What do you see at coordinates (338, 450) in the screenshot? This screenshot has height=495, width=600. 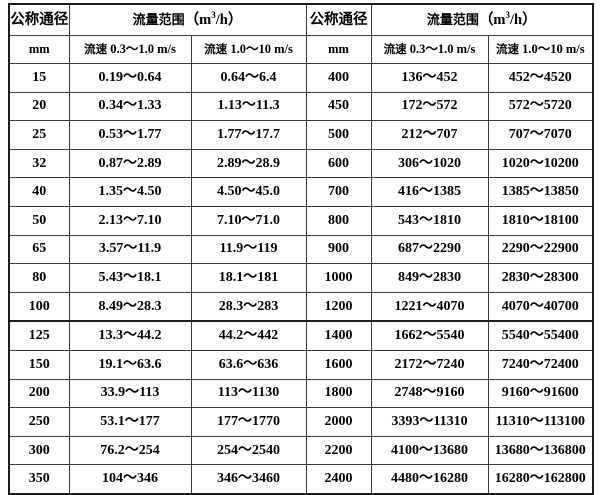 I see `cell-nominal-diameter-right: 2200` at bounding box center [338, 450].